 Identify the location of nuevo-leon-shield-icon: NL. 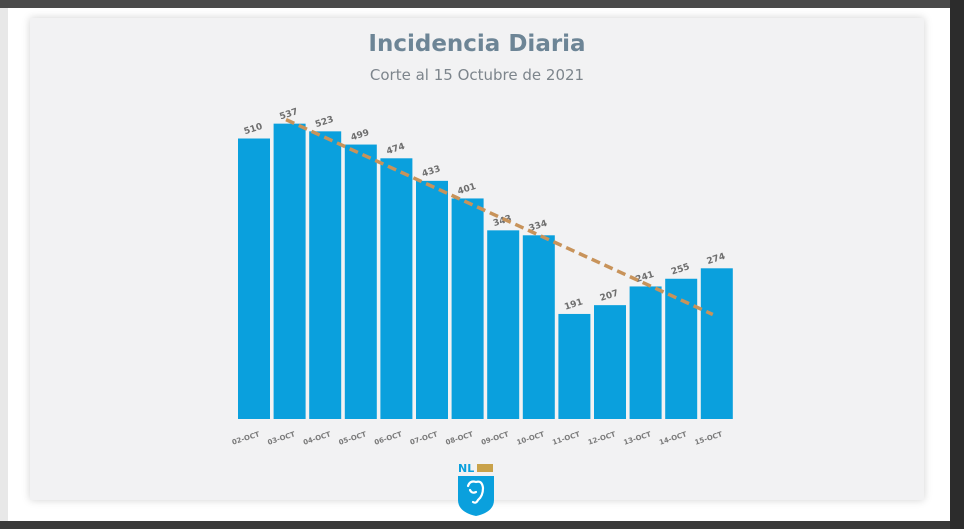
(476, 489).